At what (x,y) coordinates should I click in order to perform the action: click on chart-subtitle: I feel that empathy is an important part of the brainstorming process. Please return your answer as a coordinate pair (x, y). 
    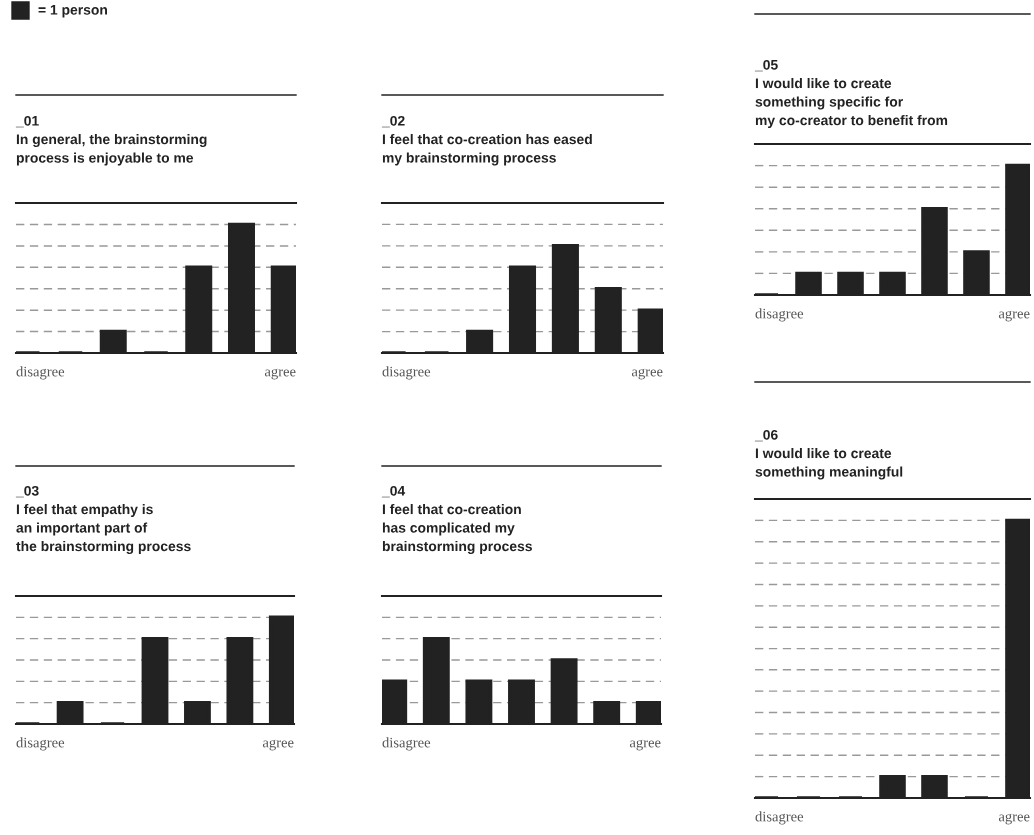
    Looking at the image, I should click on (103, 529).